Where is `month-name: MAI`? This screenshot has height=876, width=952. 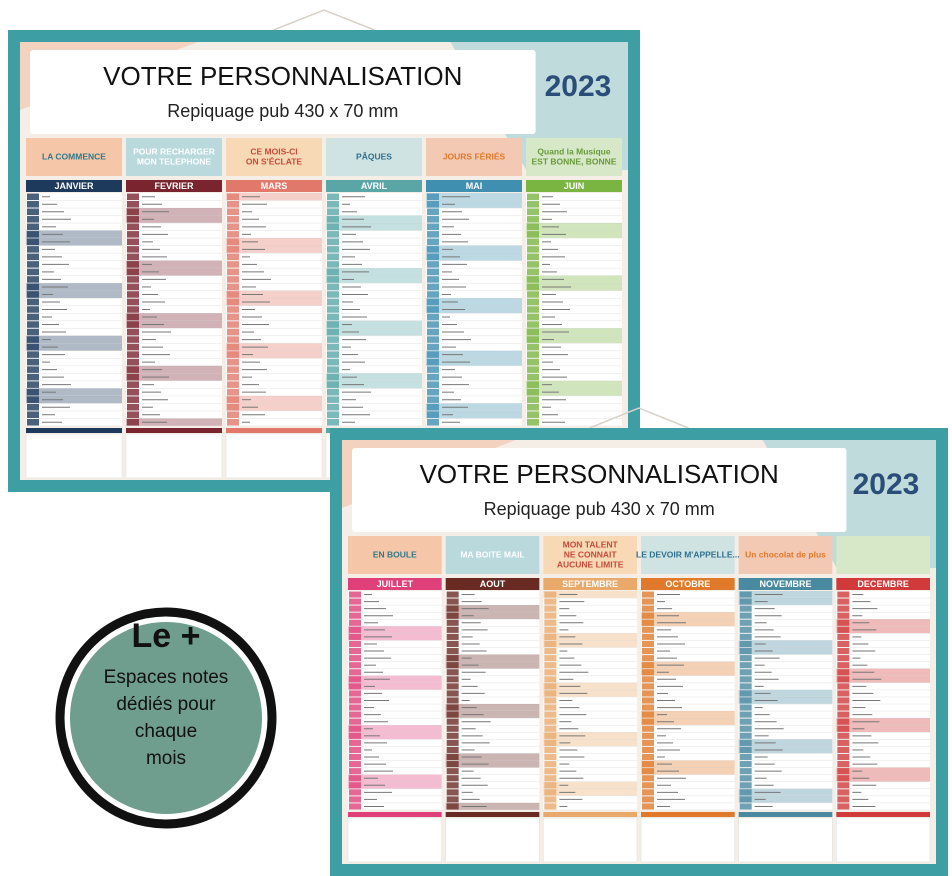
month-name: MAI is located at coordinates (474, 186).